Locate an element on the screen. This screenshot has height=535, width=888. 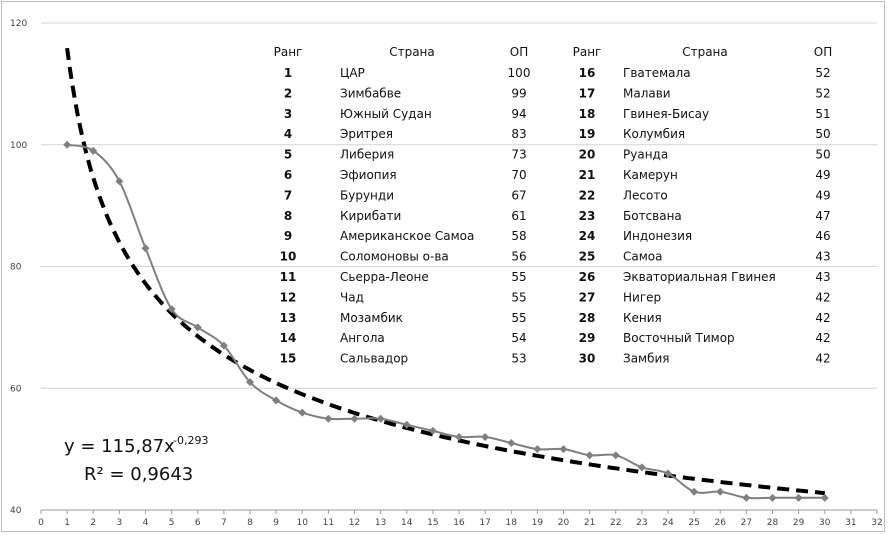
x-tick-label: 28 is located at coordinates (773, 523).